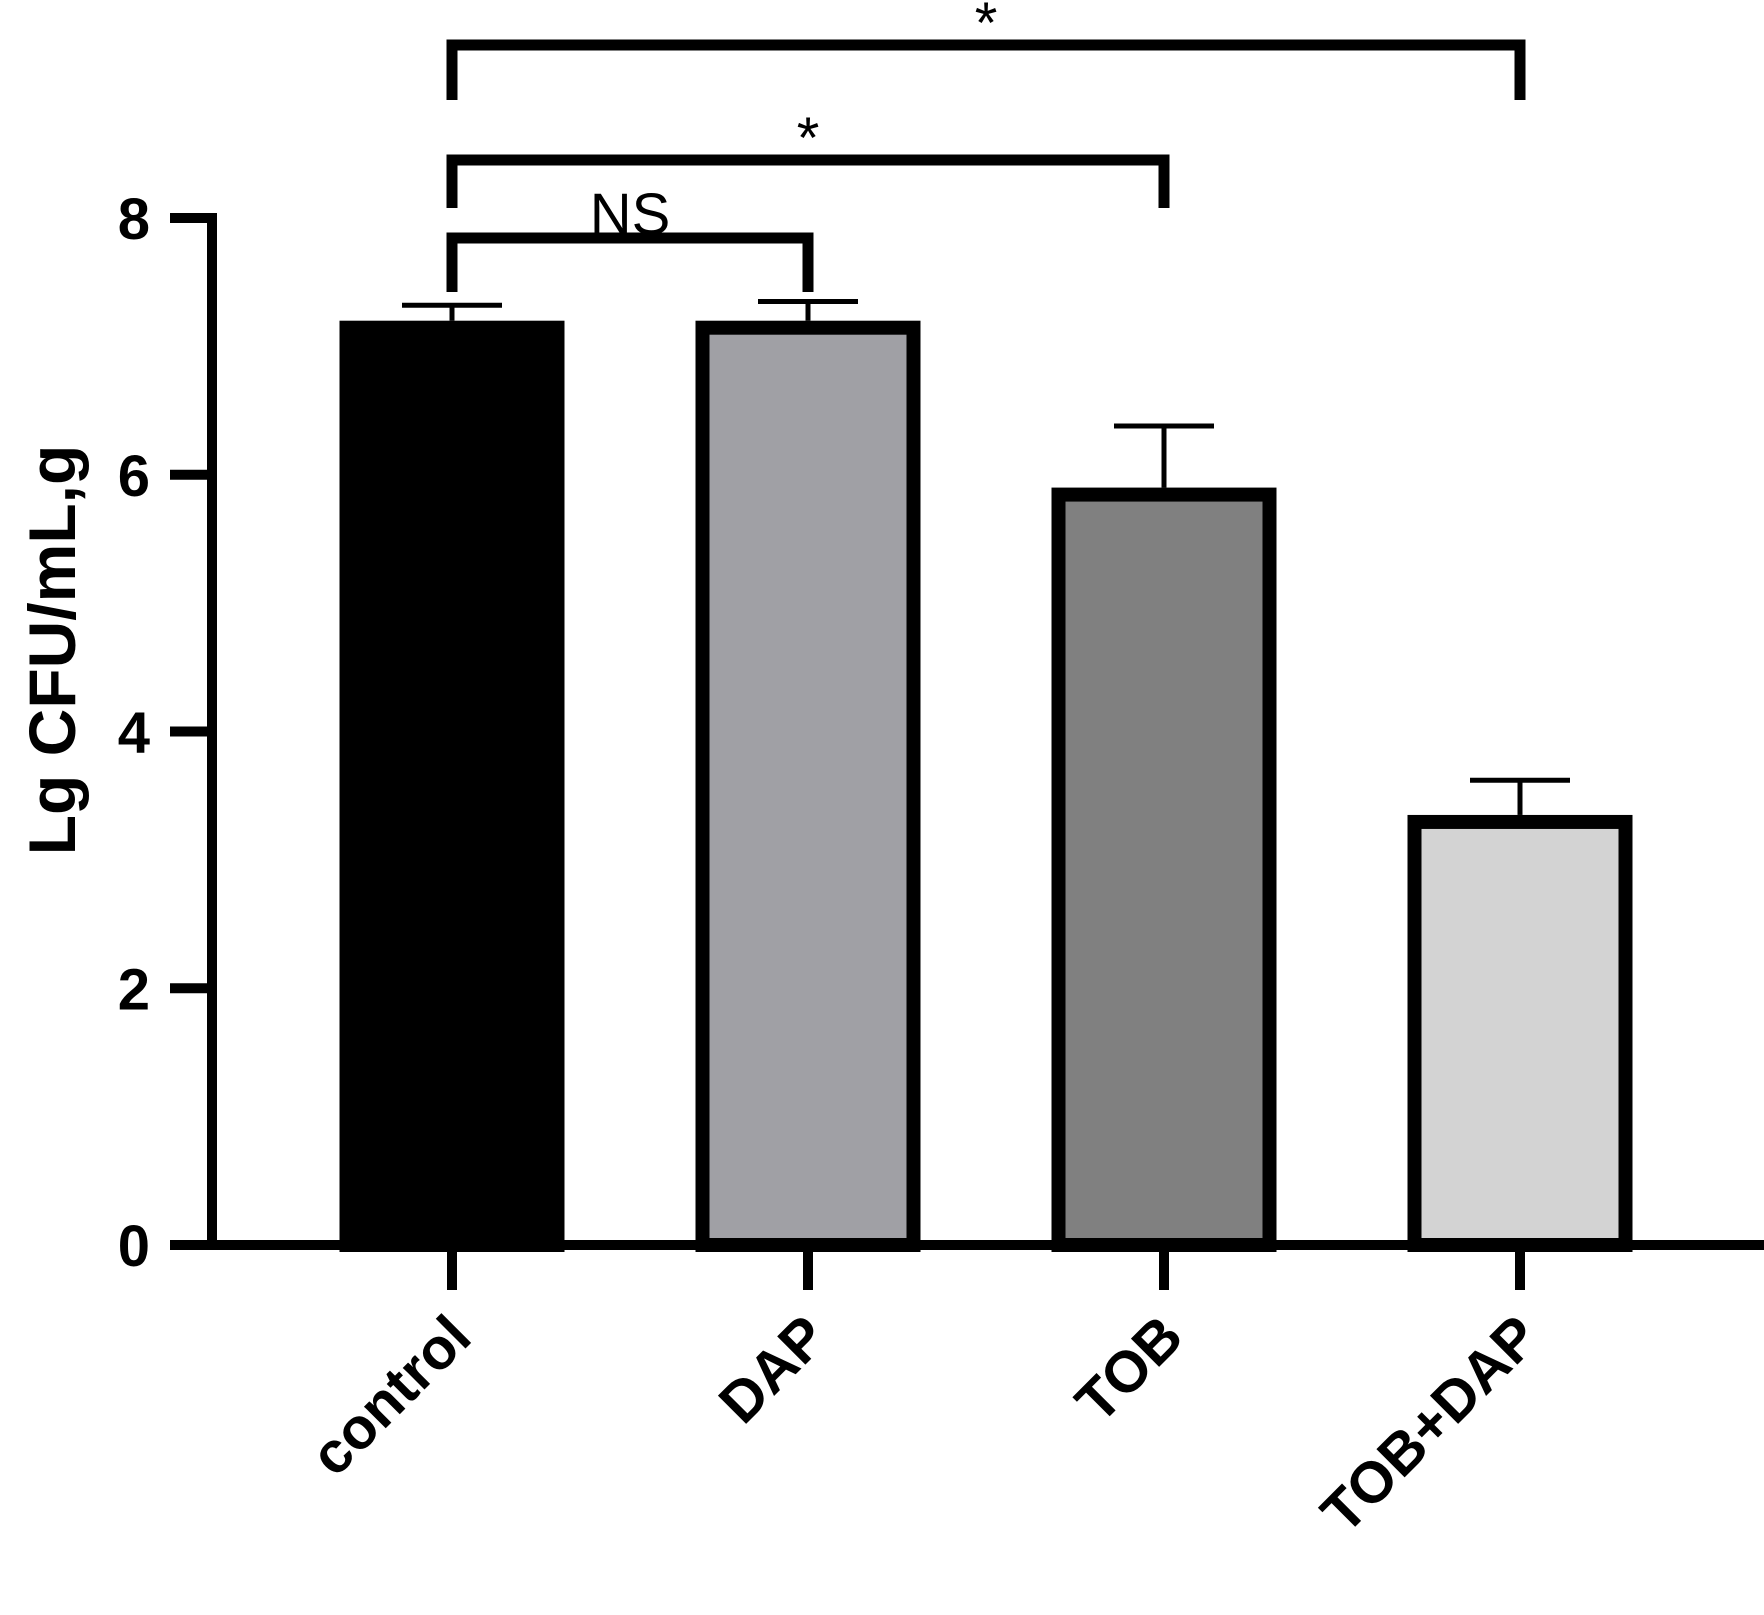 The image size is (1764, 1615). I want to click on bar-DAP, so click(808, 786).